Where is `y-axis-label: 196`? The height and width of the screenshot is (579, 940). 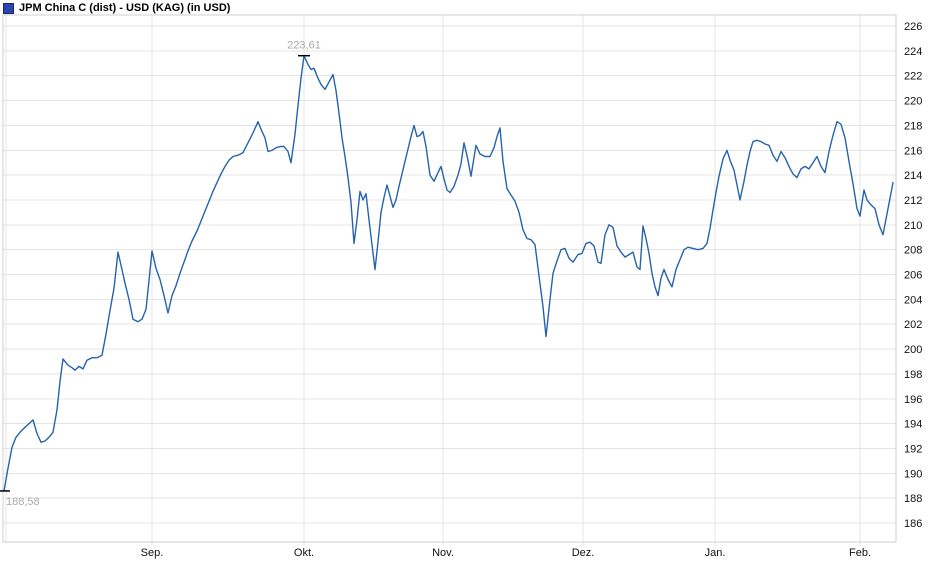
y-axis-label: 196 is located at coordinates (913, 400).